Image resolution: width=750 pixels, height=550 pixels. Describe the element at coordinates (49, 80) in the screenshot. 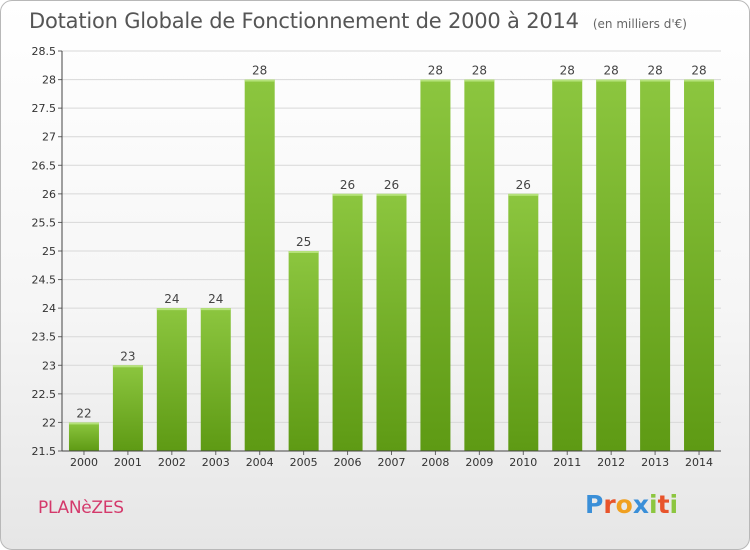

I see `y-tick-label: 28` at that location.